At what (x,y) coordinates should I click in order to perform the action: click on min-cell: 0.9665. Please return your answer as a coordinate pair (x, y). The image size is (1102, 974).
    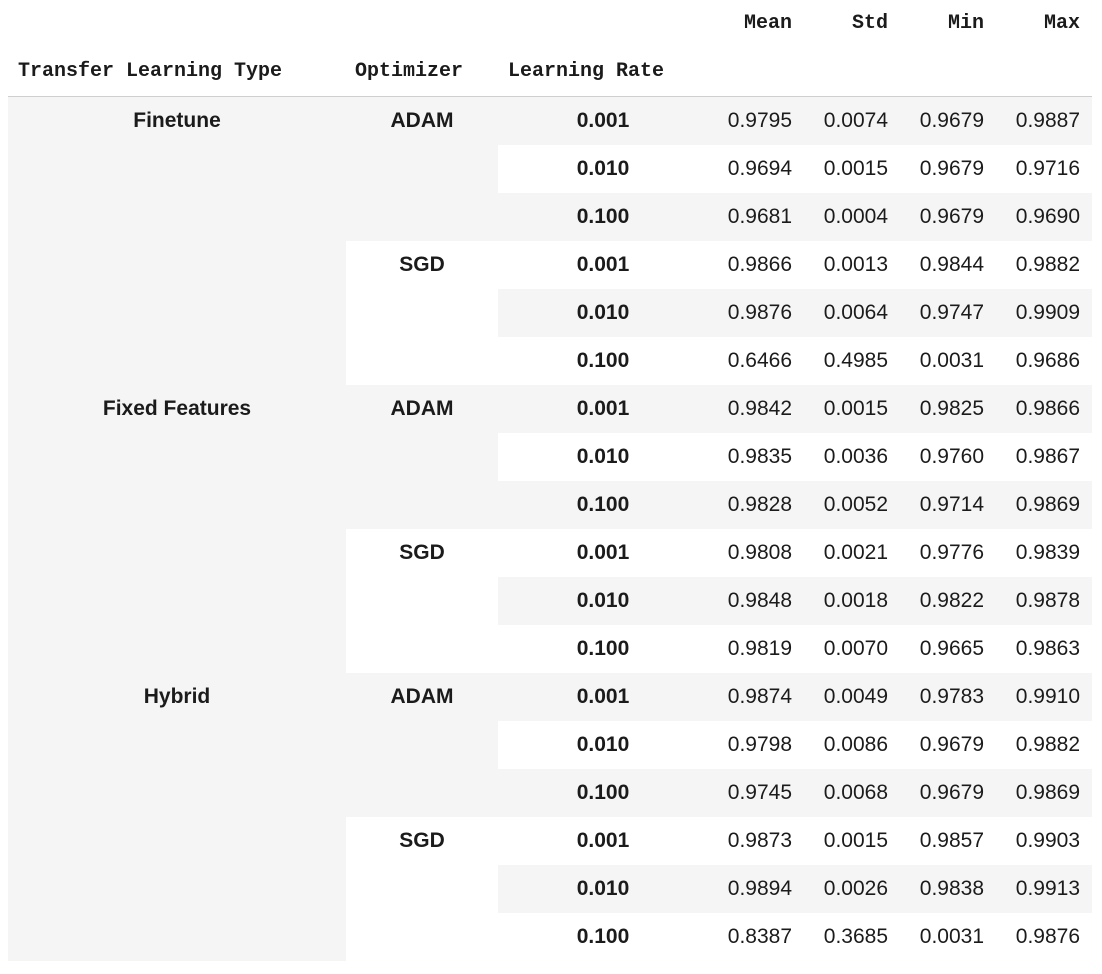
    Looking at the image, I should click on (951, 648).